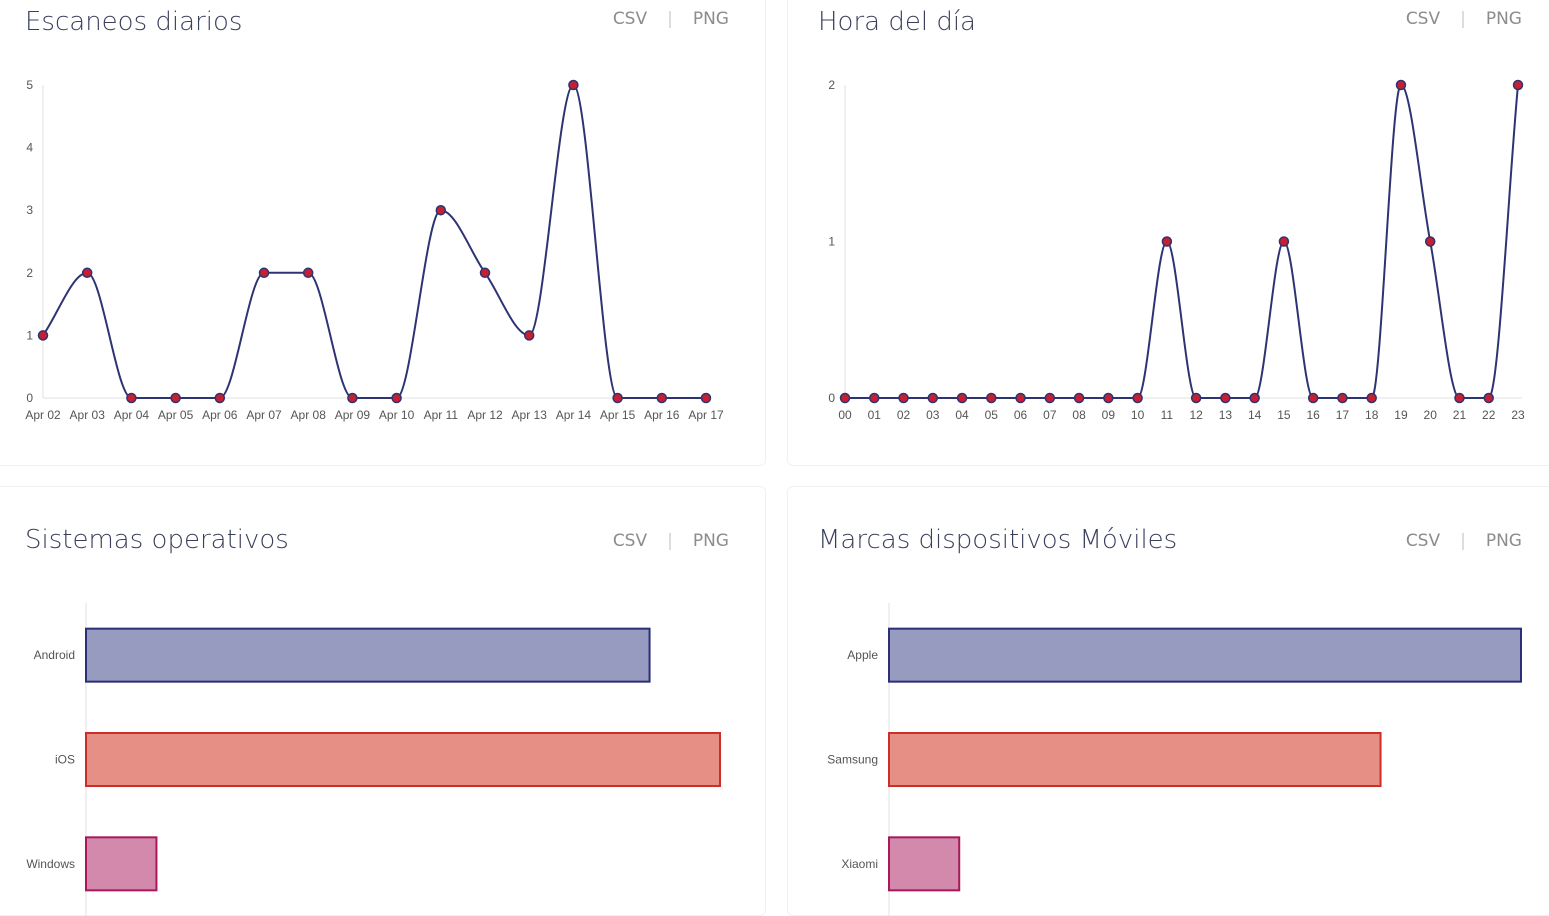  I want to click on x-tick-label: Apr 08, so click(309, 415).